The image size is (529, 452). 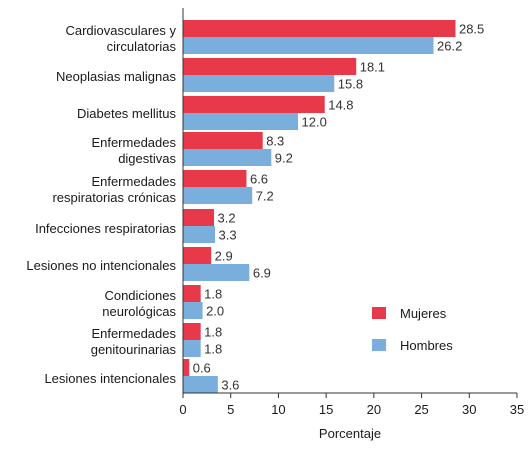 I want to click on x-axis-title: Porcentaje, so click(x=350, y=433).